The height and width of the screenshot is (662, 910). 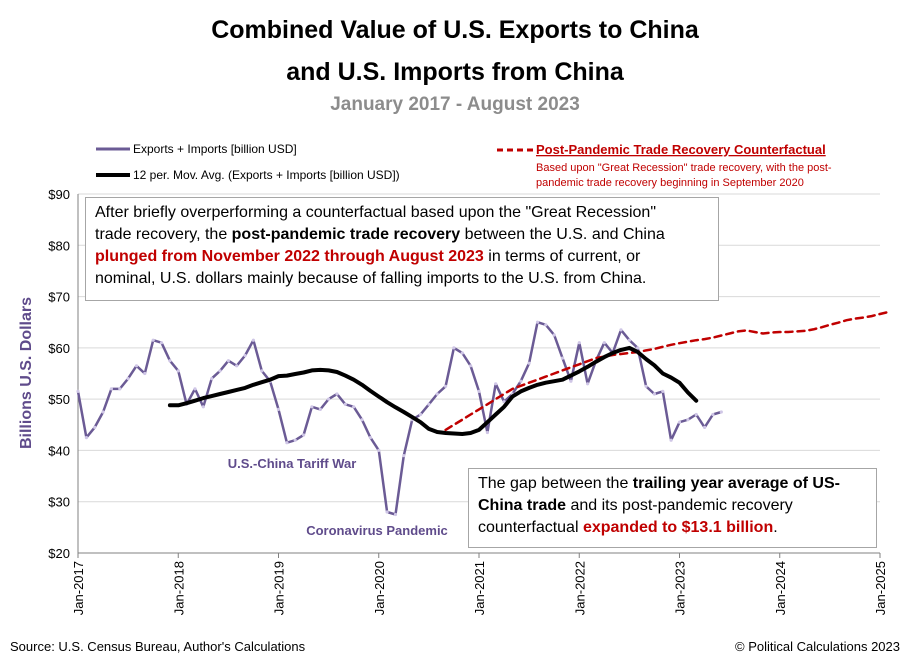 What do you see at coordinates (433, 390) in the screenshot?
I see `series-line-line` at bounding box center [433, 390].